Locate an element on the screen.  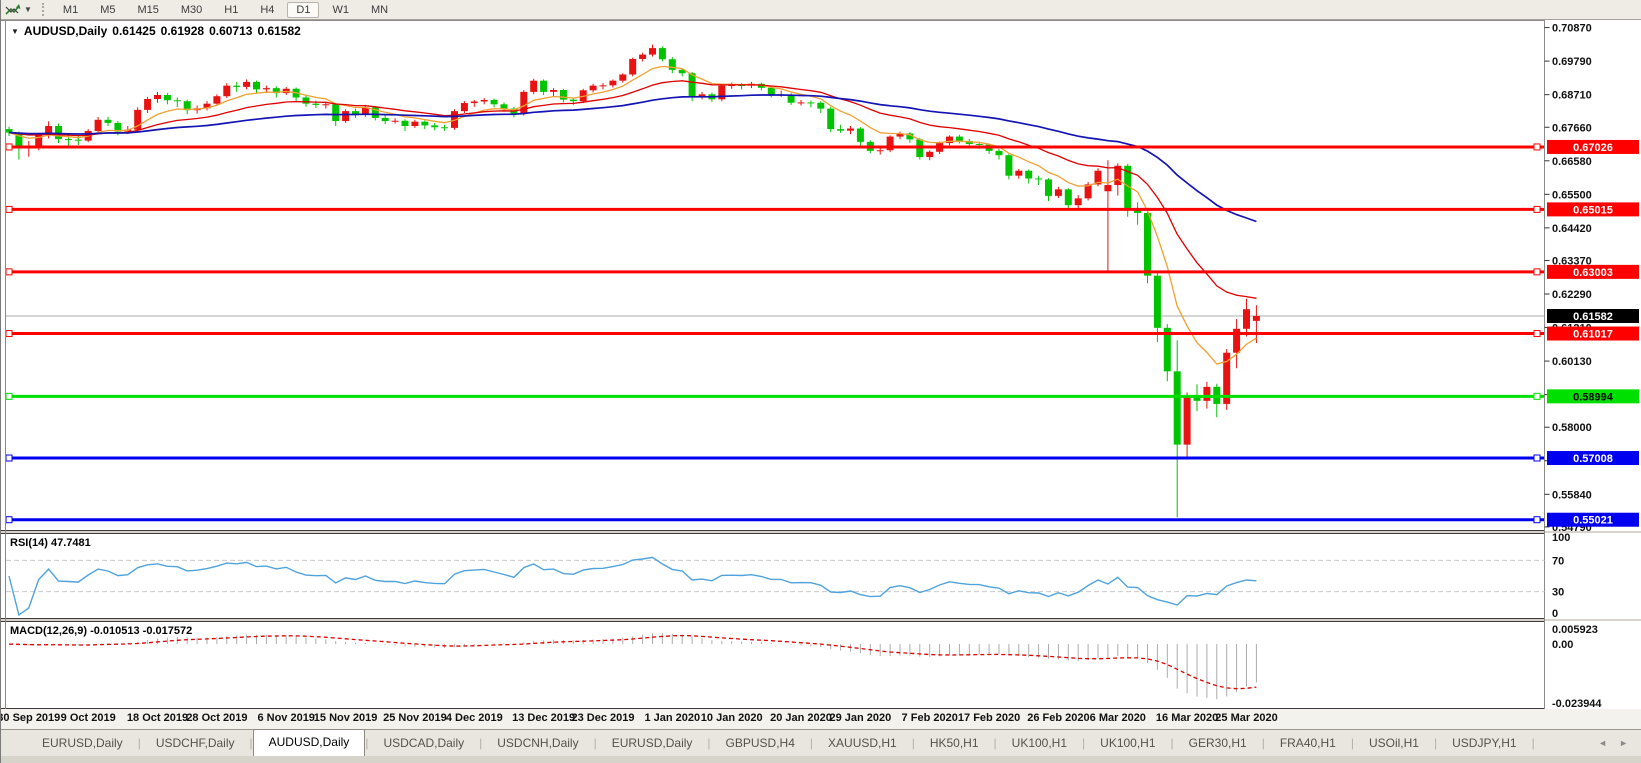
date-axis-label: 10 Jan 2020 is located at coordinates (731, 718).